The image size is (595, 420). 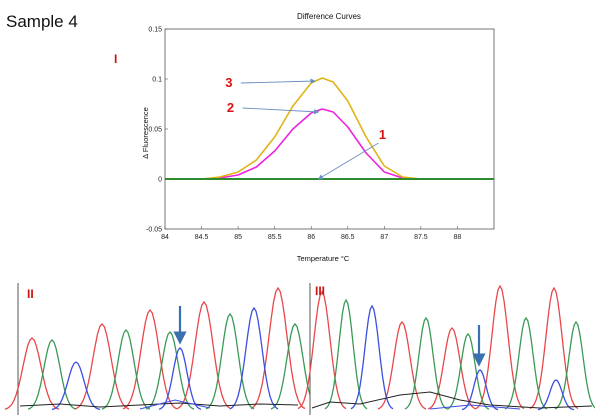 I want to click on x-tick-label: 87, so click(x=384, y=237).